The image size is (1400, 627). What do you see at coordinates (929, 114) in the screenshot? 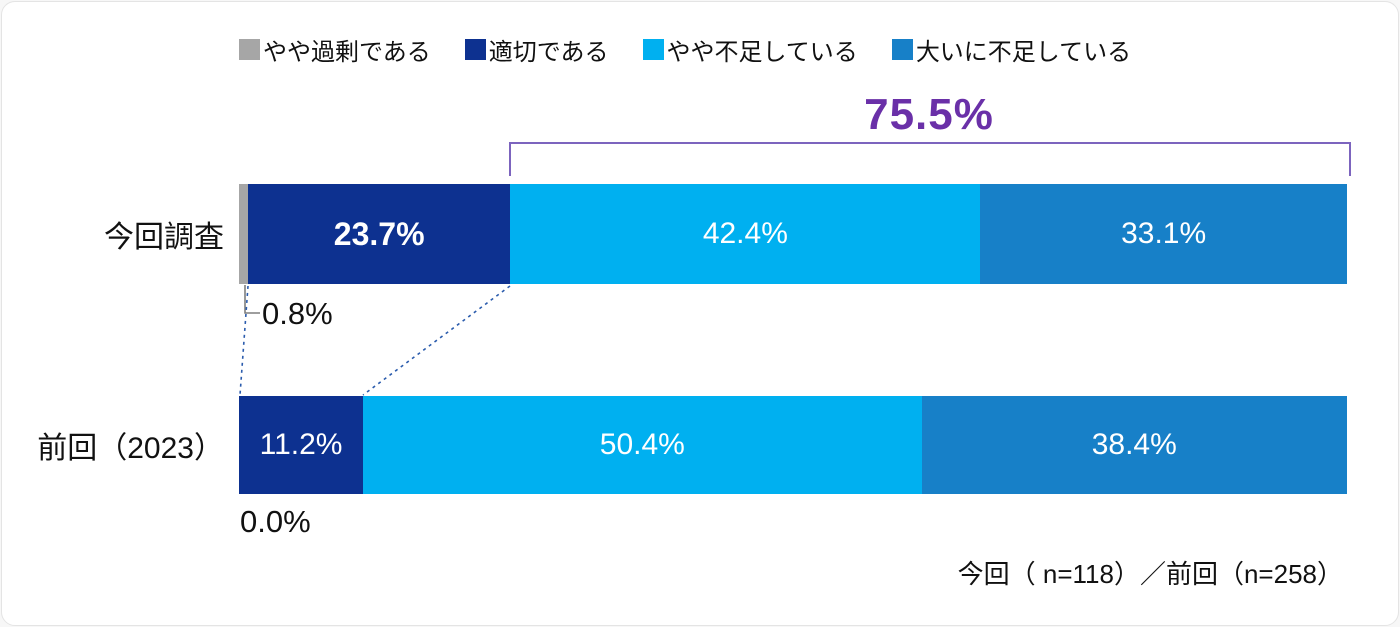
I see `total-insufficient-annotation: 75.5%` at bounding box center [929, 114].